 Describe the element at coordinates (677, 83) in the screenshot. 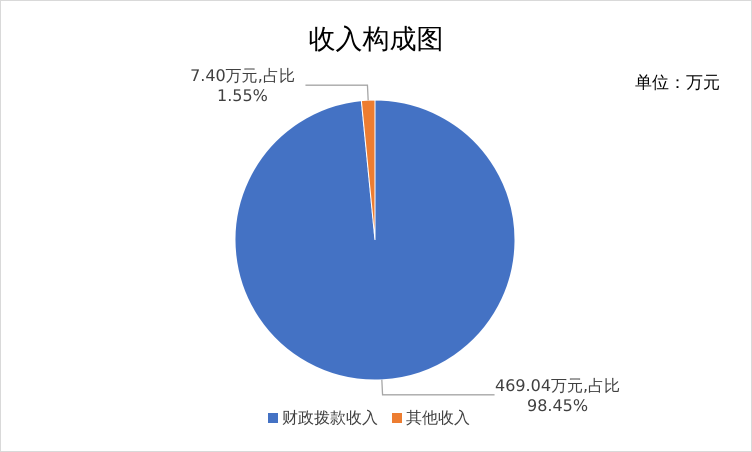

I see `text: 单位：万元` at that location.